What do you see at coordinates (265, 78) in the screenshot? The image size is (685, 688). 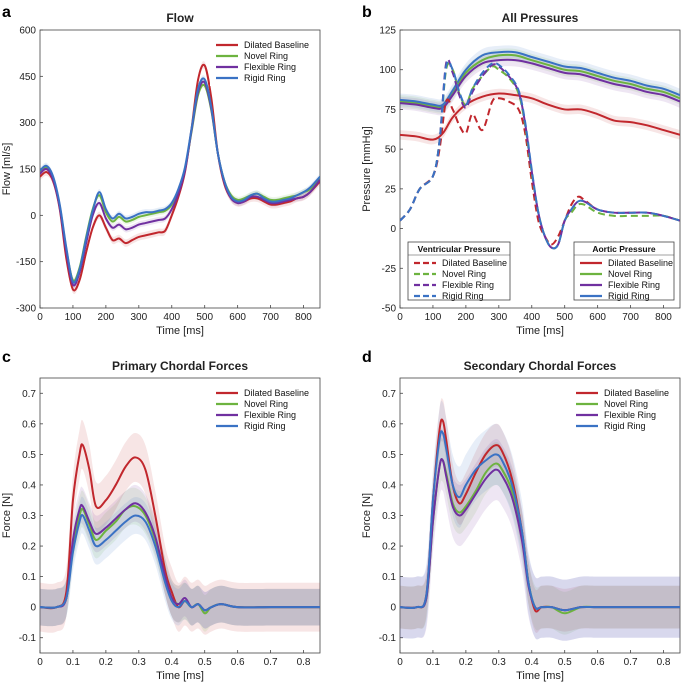 I see `panel-a-legend-label-rigid-ring: Rigid Ring` at bounding box center [265, 78].